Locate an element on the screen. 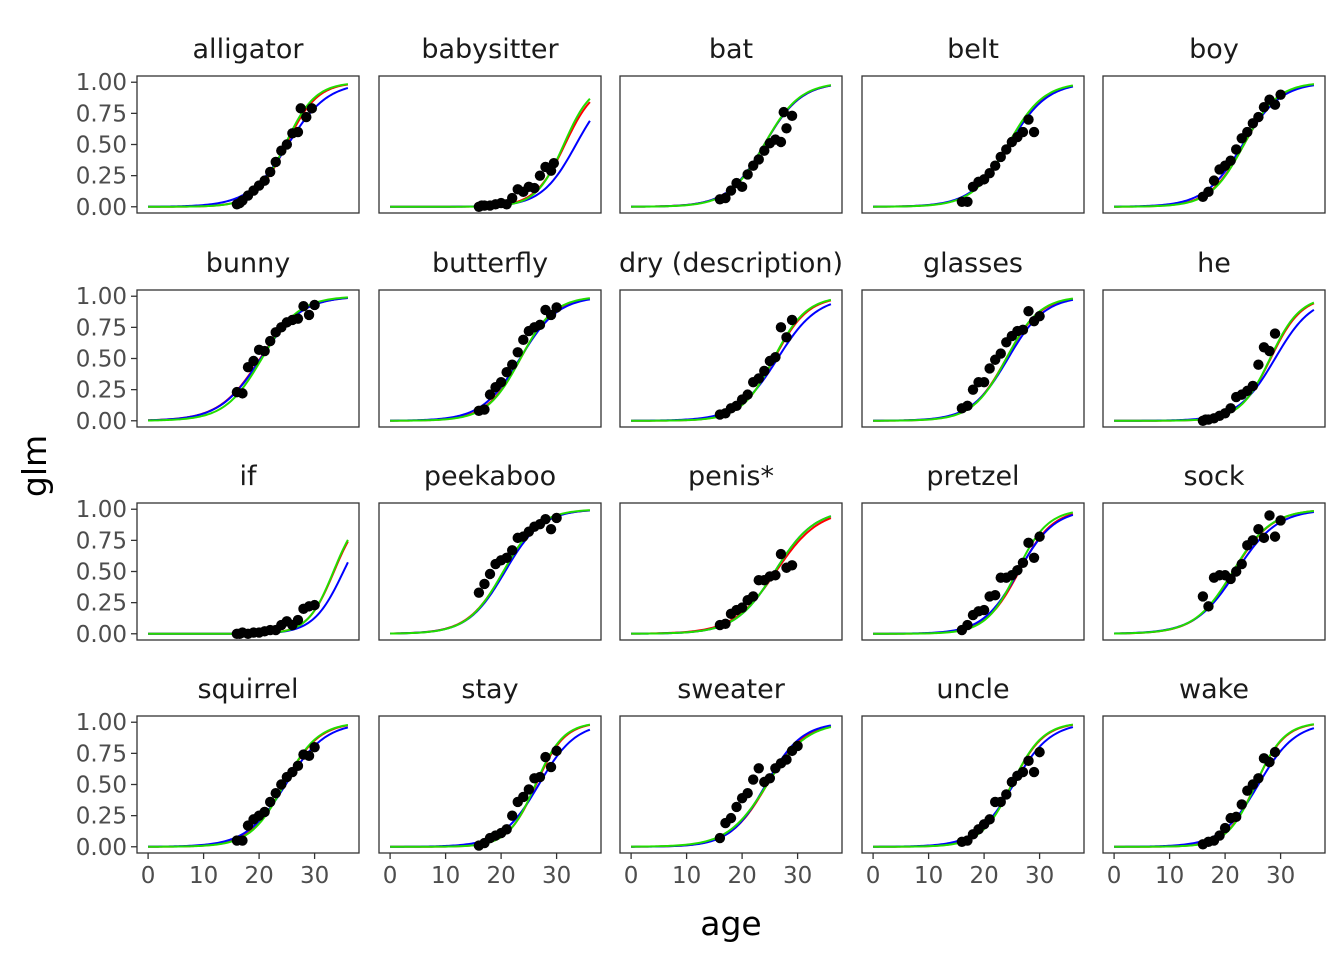  x-axis-title: age is located at coordinates (730, 923).